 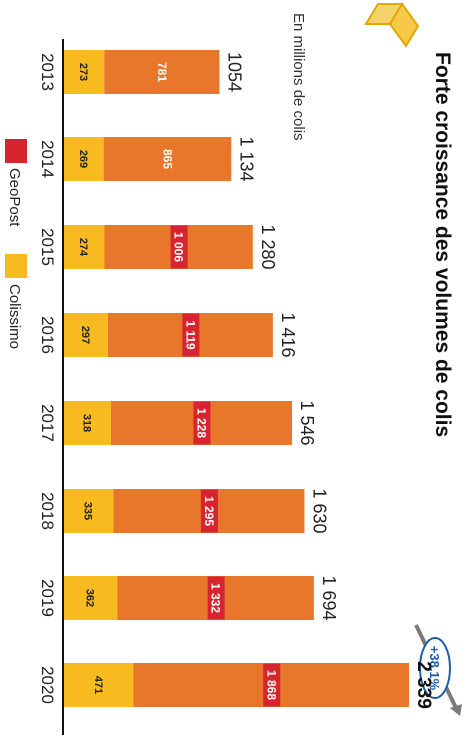 I want to click on label-geopost-2017: 1 228, so click(x=201, y=423).